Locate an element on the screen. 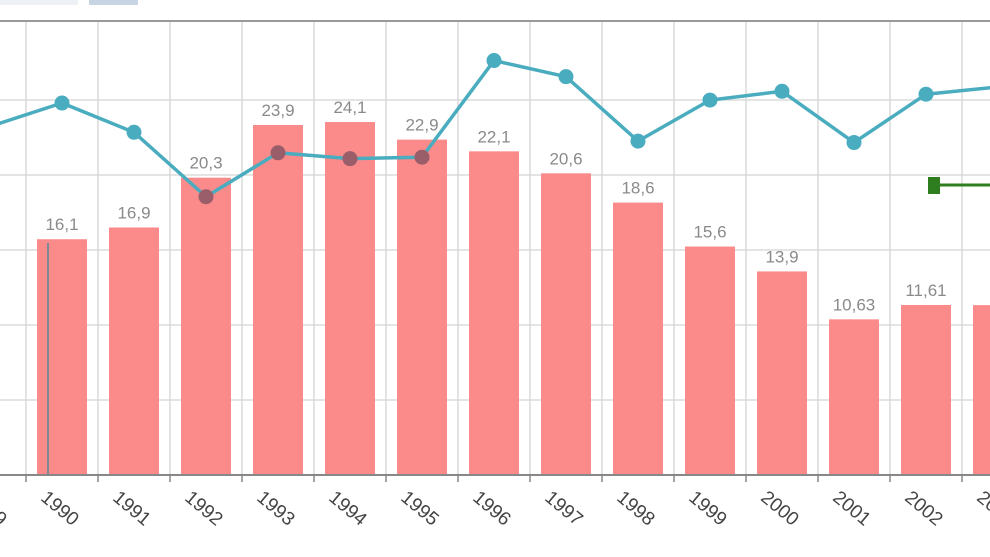 Image resolution: width=990 pixels, height=557 pixels. bar-1990 is located at coordinates (62, 357).